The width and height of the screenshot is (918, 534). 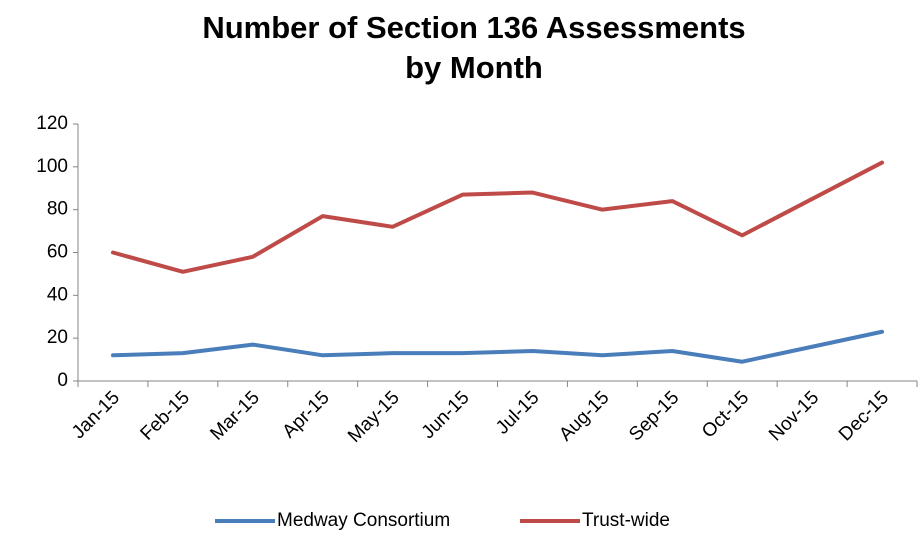 I want to click on y-tick-label: 40, so click(x=57, y=294).